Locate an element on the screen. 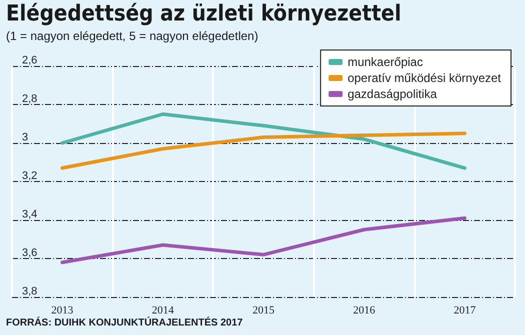 Image resolution: width=525 pixels, height=335 pixels. y-tick-label: 3 is located at coordinates (25, 138).